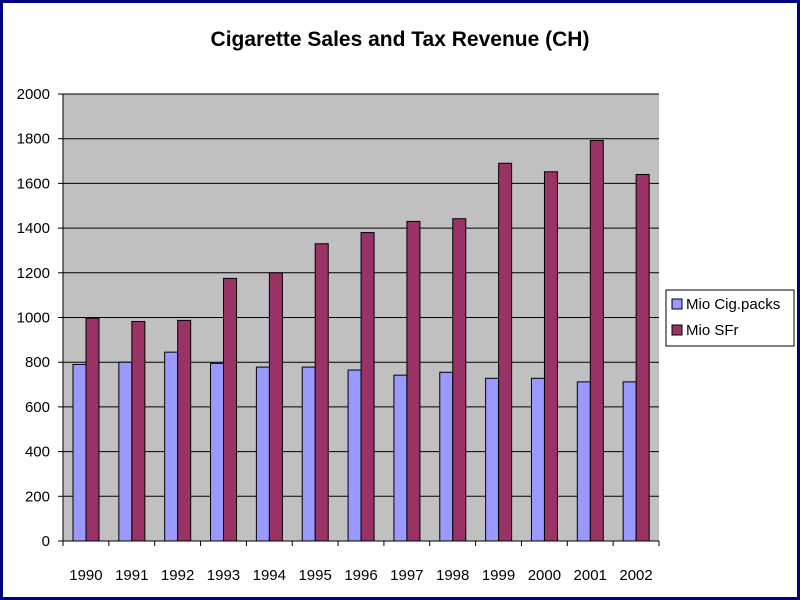 The height and width of the screenshot is (600, 800). Describe the element at coordinates (583, 461) in the screenshot. I see `bar-cig-packs-2001` at that location.